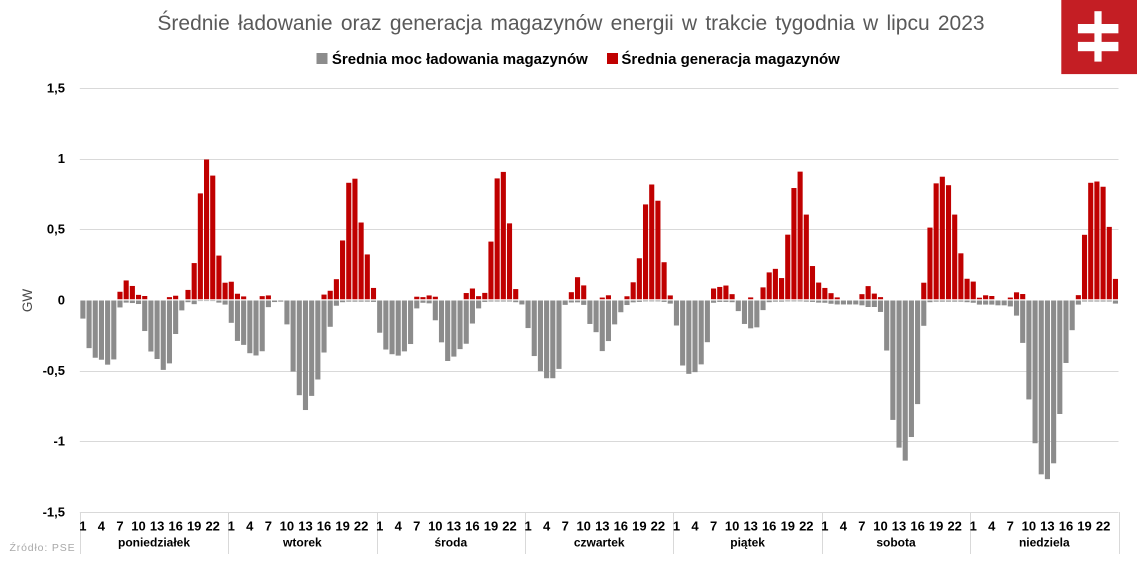 This screenshot has width=1137, height=567. I want to click on svg-text: wtorek, so click(302, 543).